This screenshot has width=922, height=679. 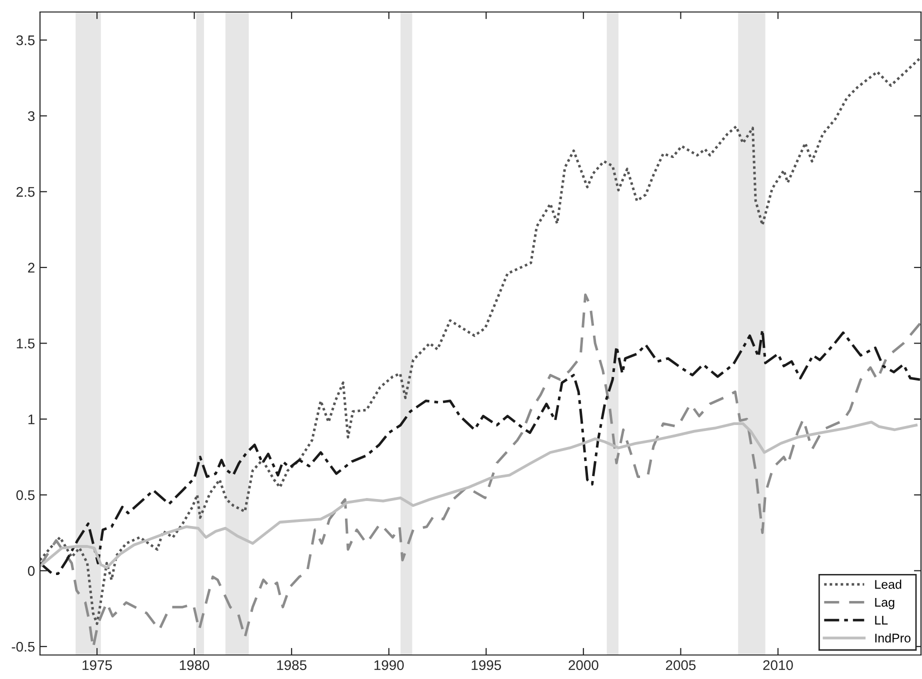 What do you see at coordinates (23, 647) in the screenshot?
I see `y-tick-label: -0.5` at bounding box center [23, 647].